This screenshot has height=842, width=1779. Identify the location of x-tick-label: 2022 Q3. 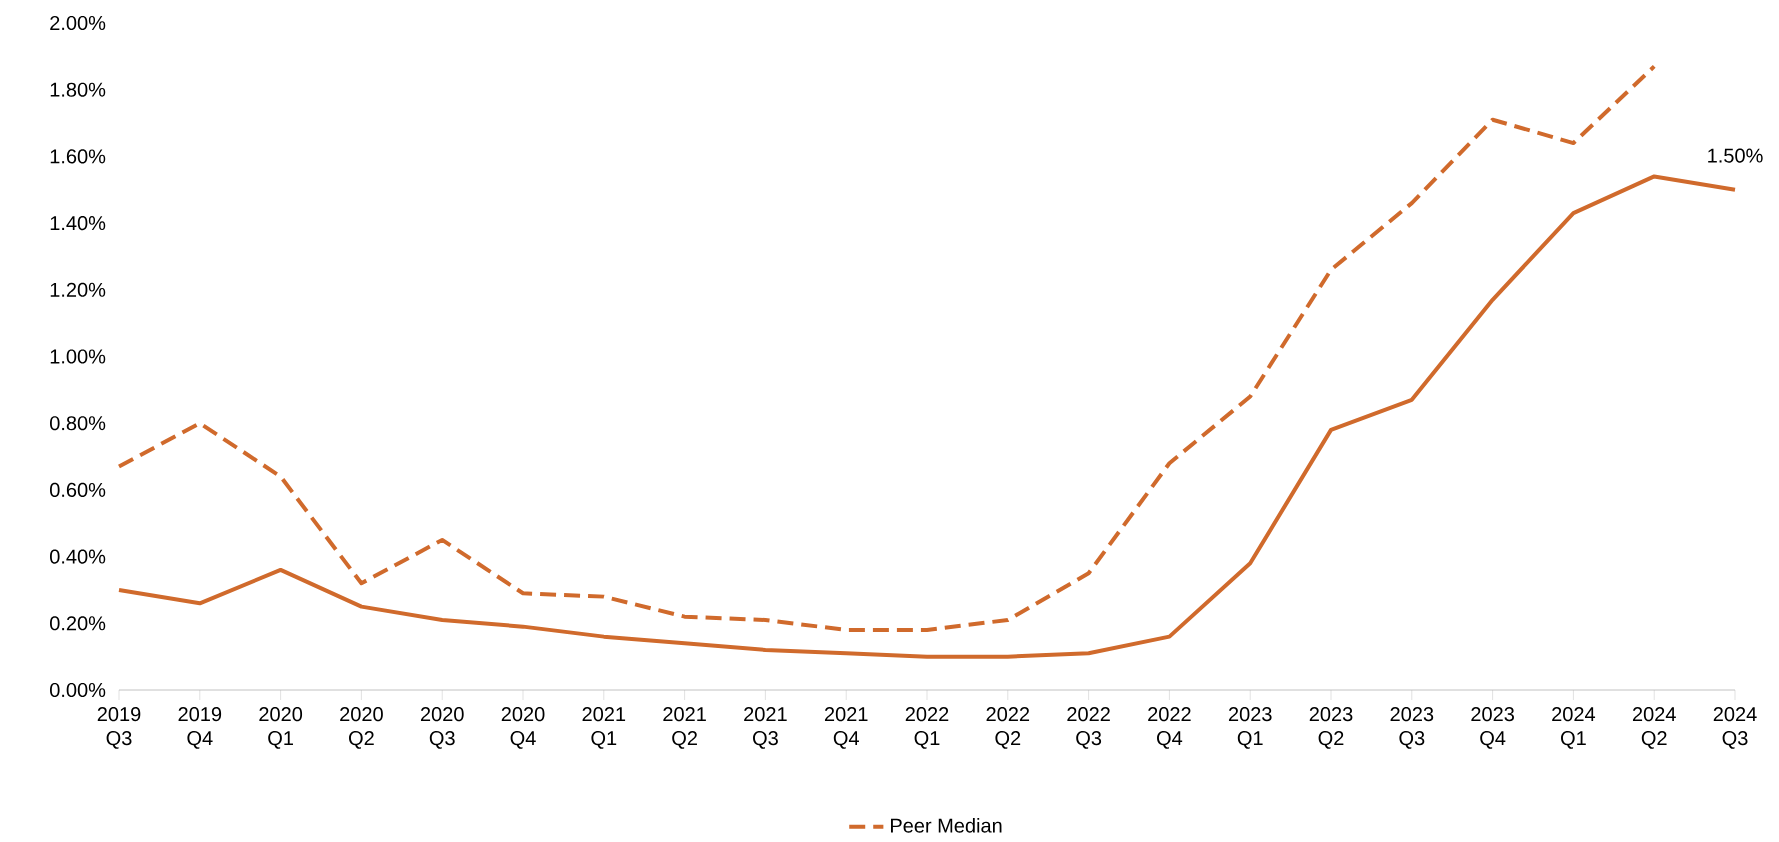
(1088, 728).